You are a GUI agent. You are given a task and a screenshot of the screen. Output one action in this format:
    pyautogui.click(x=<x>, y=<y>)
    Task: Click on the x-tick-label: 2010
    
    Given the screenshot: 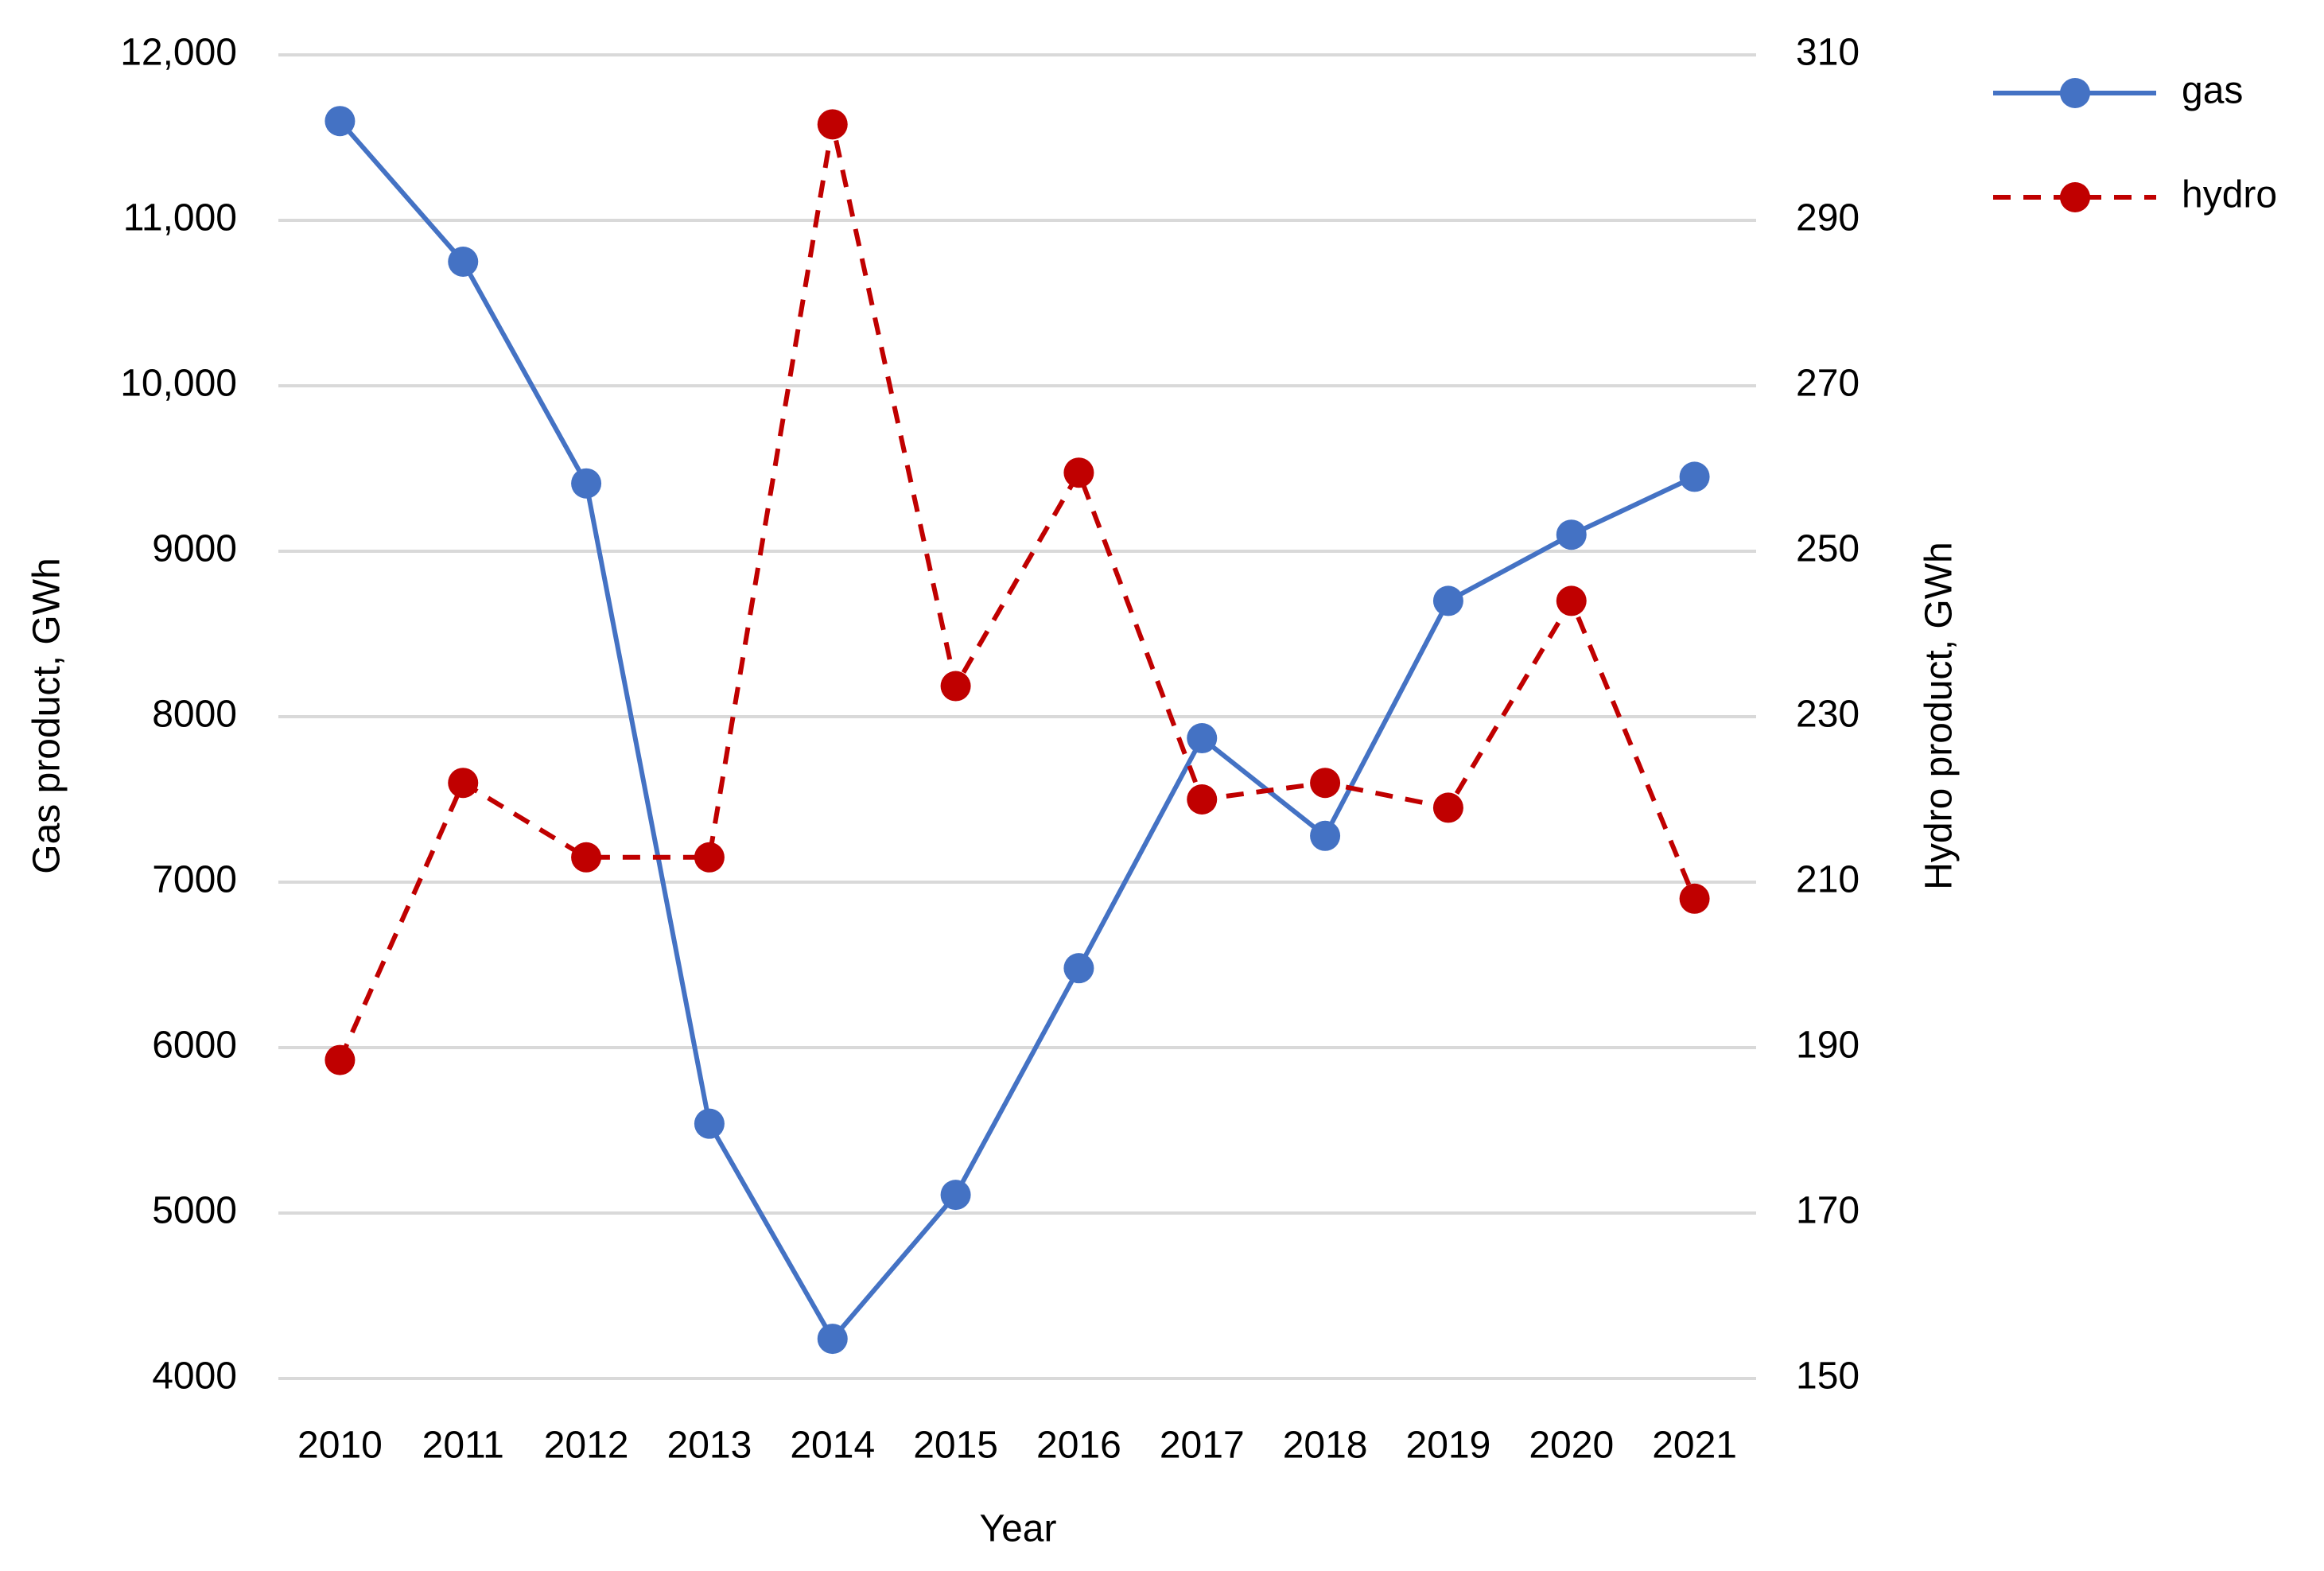 What is the action you would take?
    pyautogui.click(x=340, y=1446)
    